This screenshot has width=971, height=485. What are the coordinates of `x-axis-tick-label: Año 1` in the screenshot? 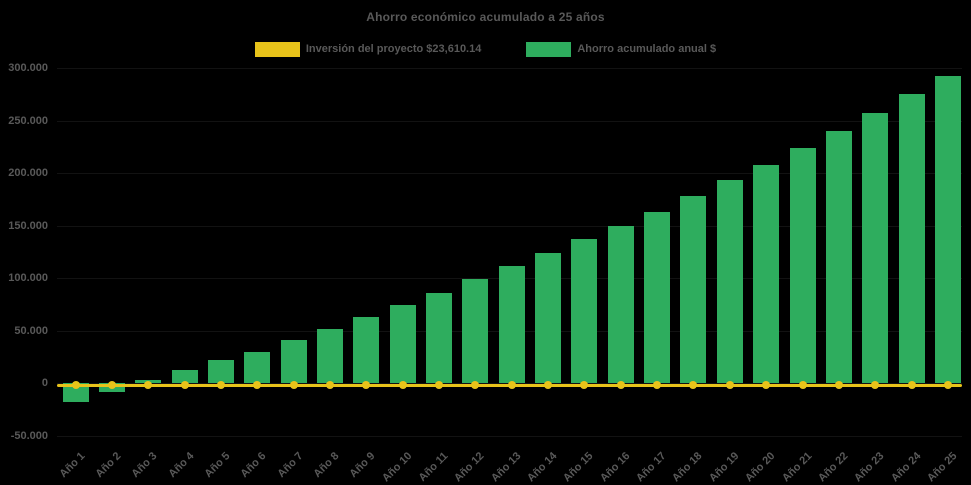 It's located at (71, 465).